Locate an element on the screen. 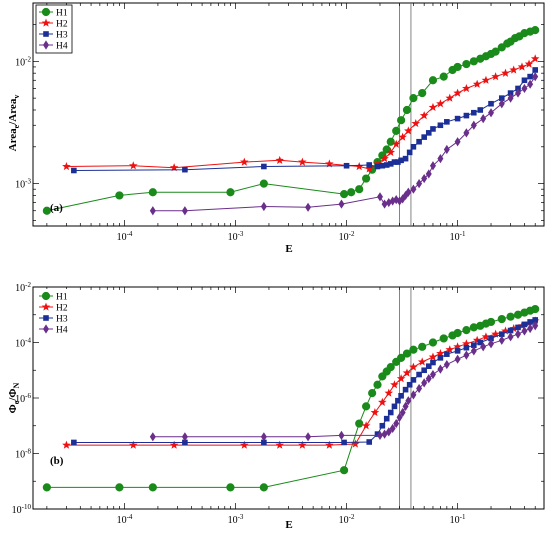  panel-label: (b) is located at coordinates (57, 461).